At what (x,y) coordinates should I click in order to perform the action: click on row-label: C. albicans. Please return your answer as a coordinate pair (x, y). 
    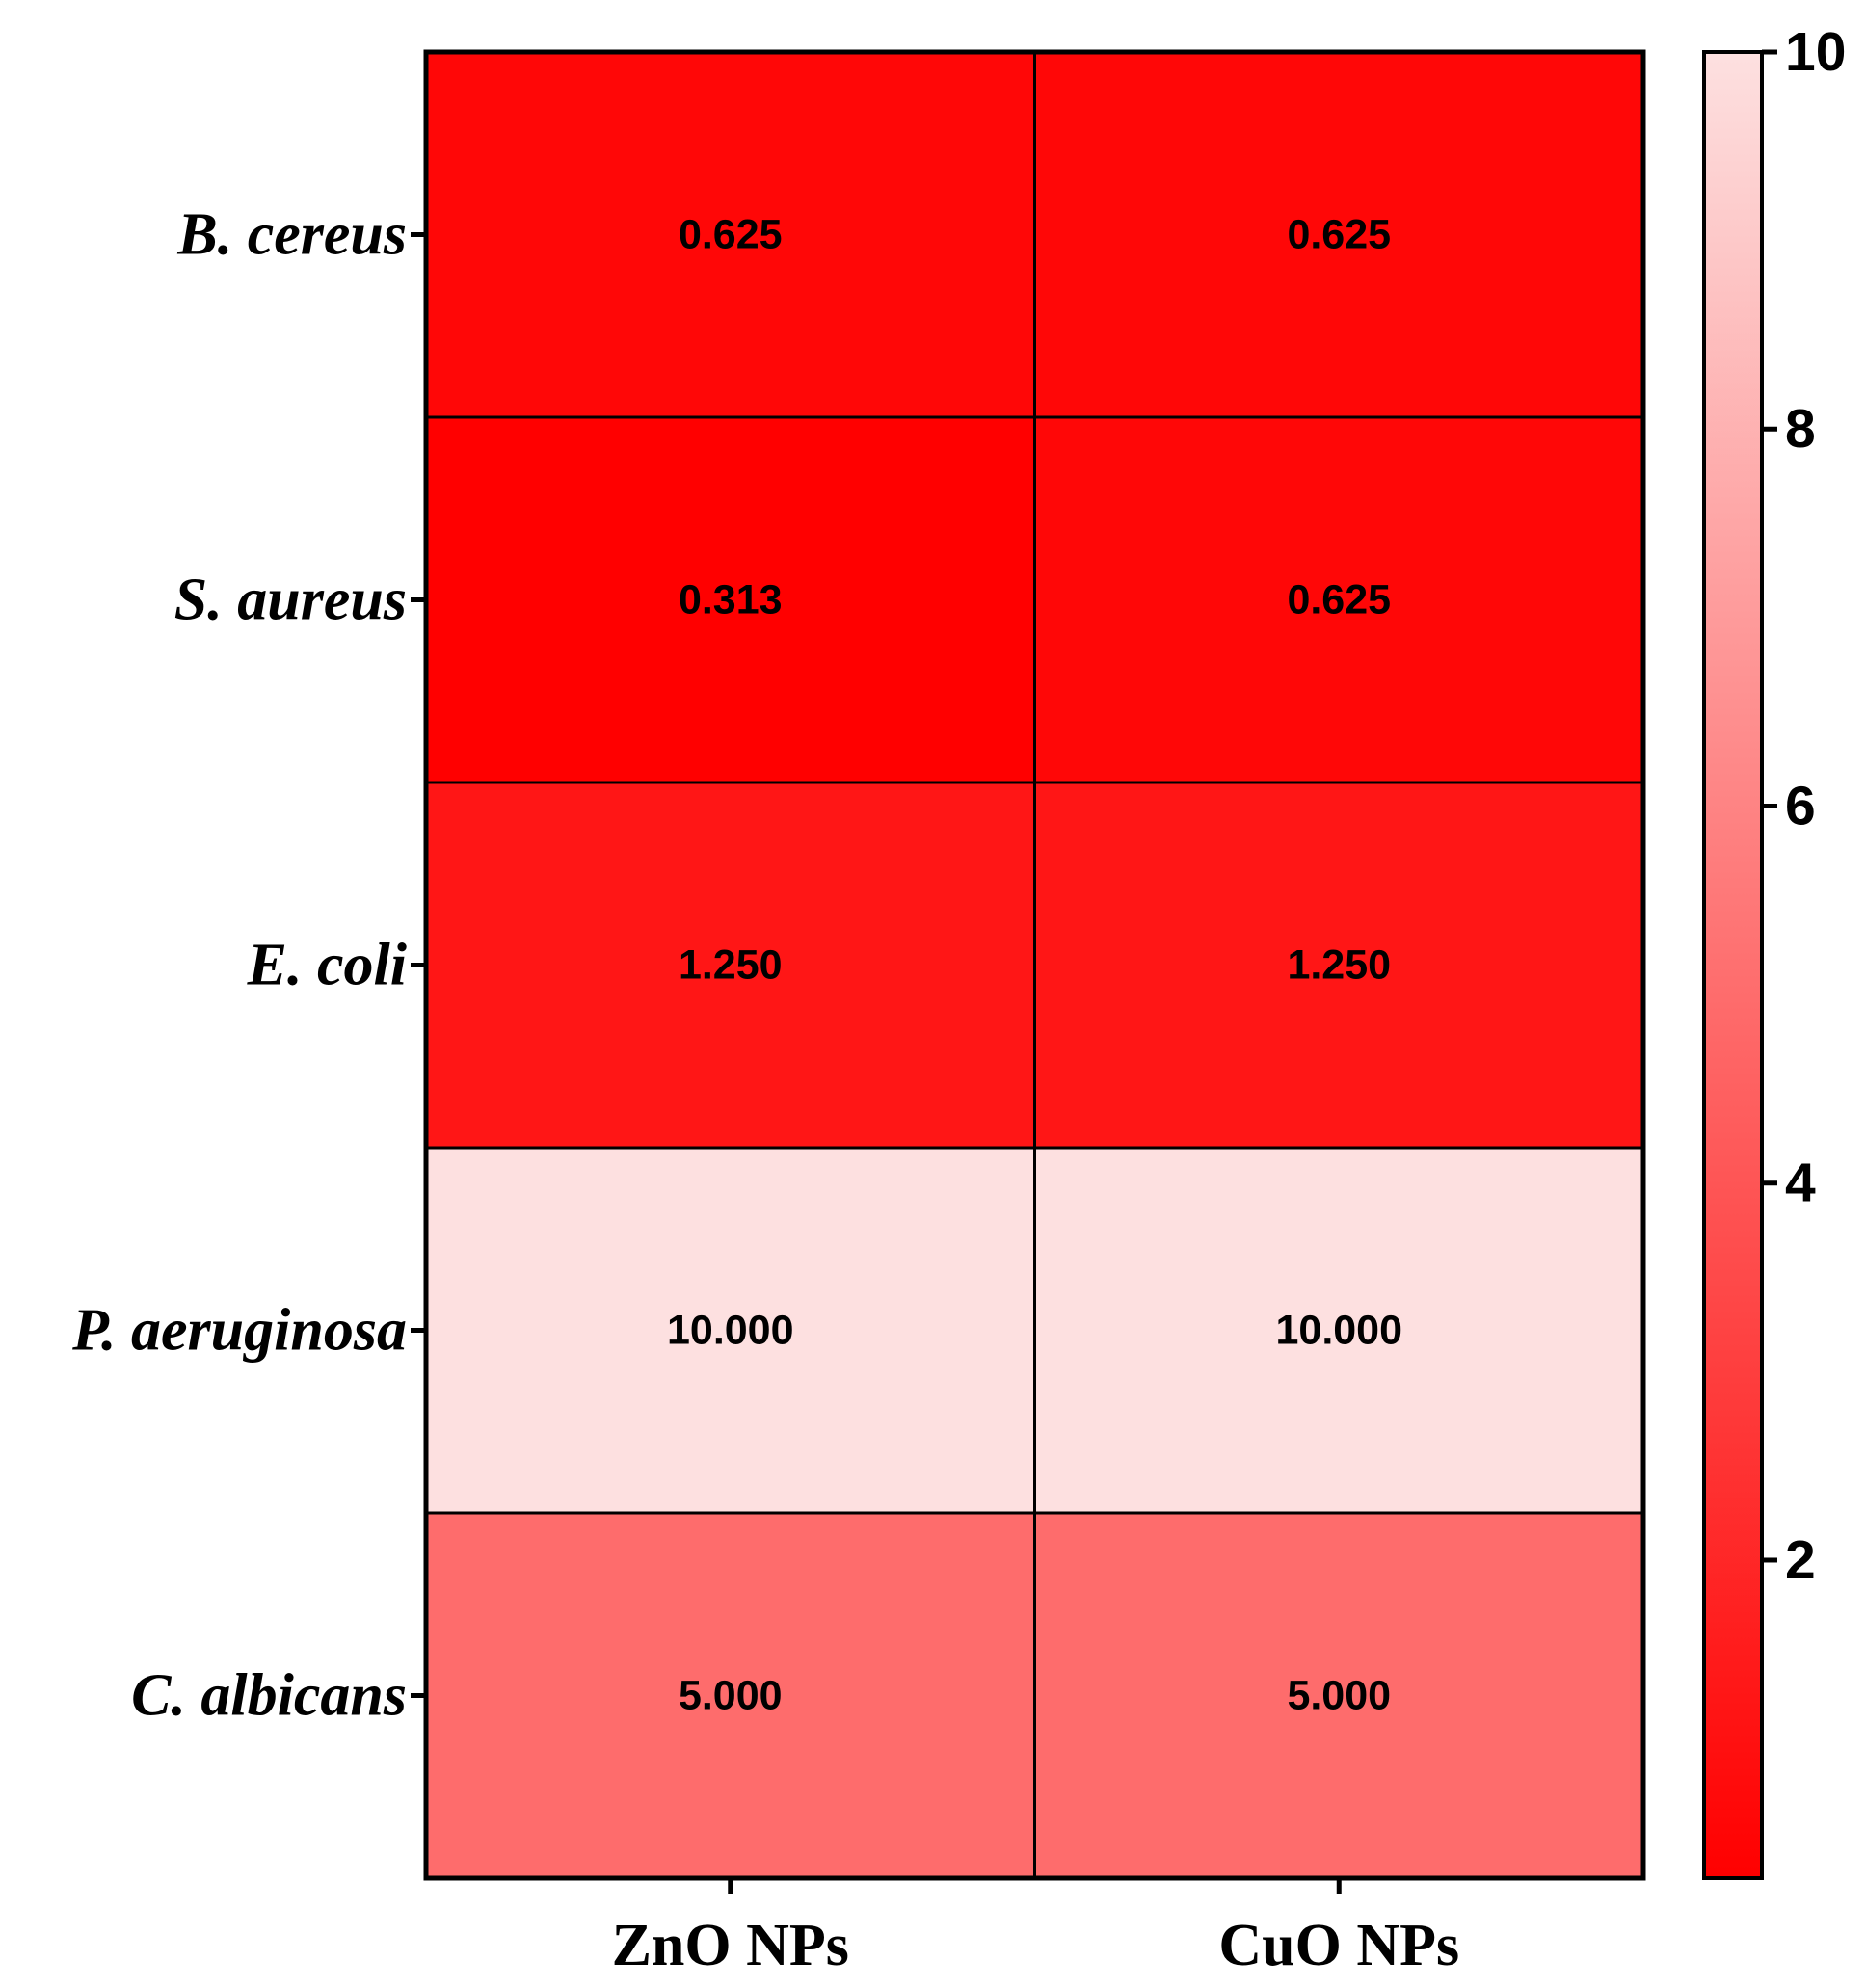
    Looking at the image, I should click on (269, 1696).